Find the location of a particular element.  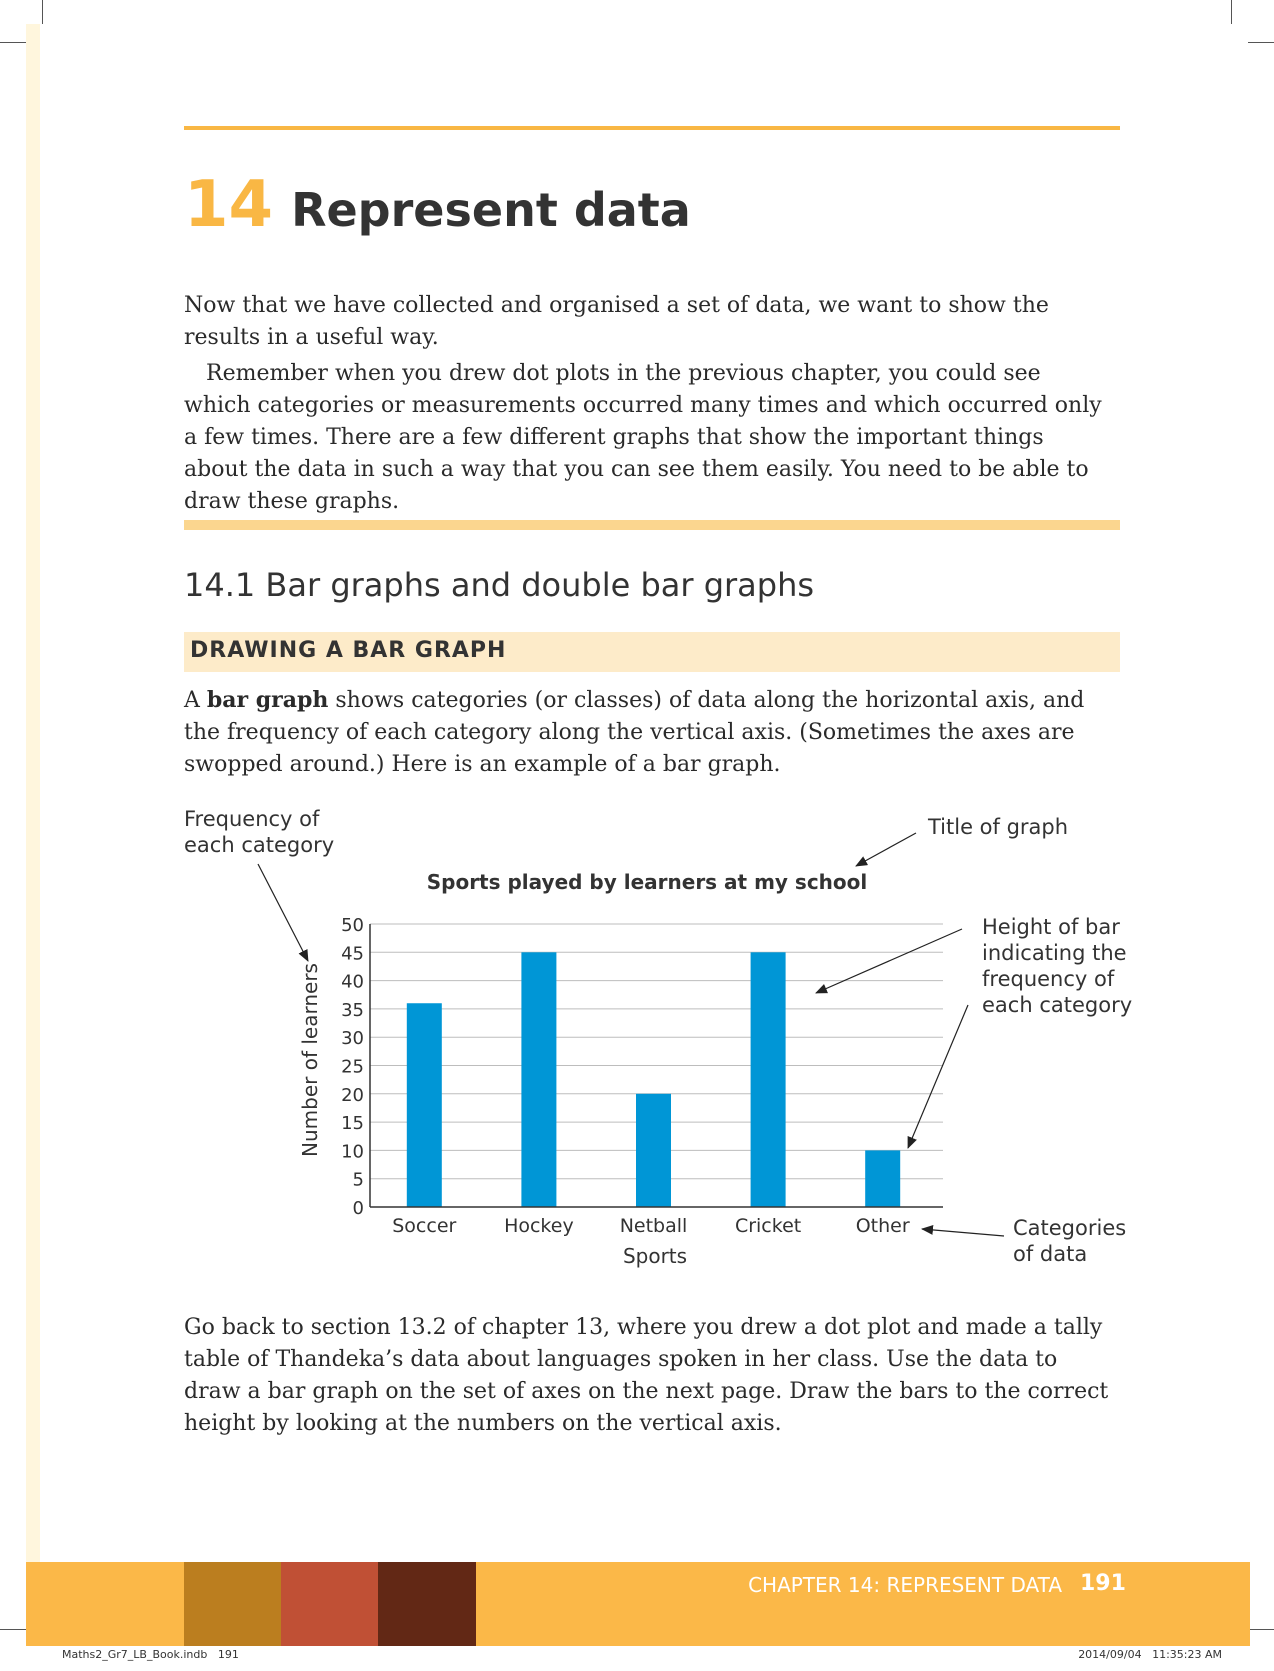

chart-x-tick-label: Netball is located at coordinates (654, 1226).